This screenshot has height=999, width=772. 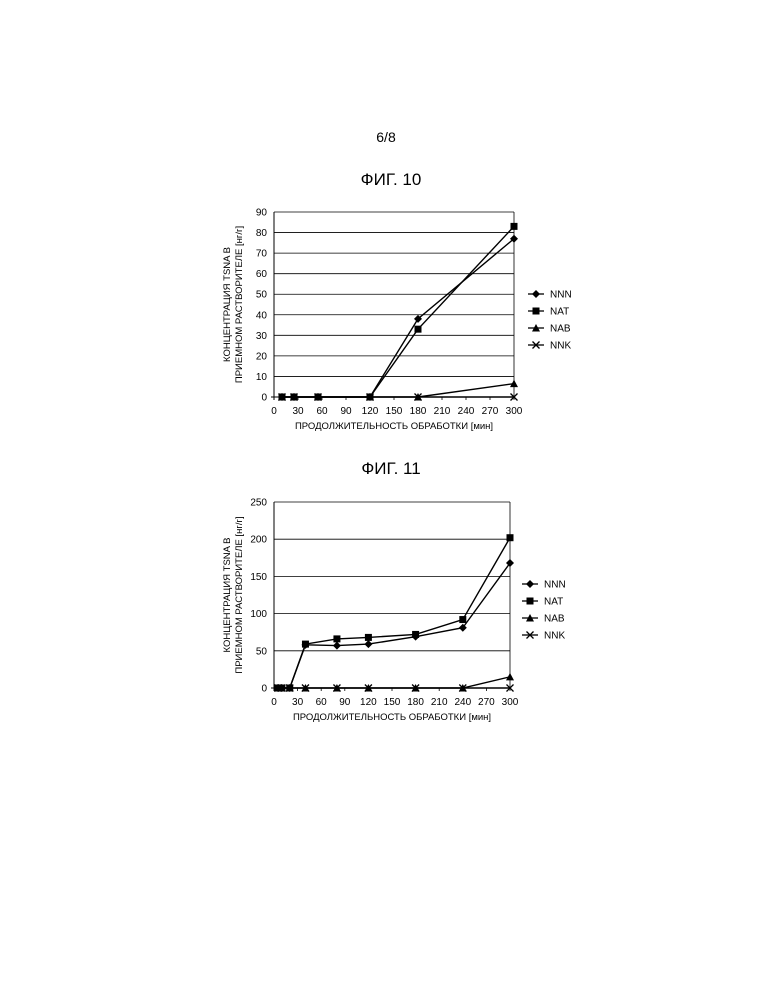 I want to click on y-tick-label: 70, so click(x=262, y=254).